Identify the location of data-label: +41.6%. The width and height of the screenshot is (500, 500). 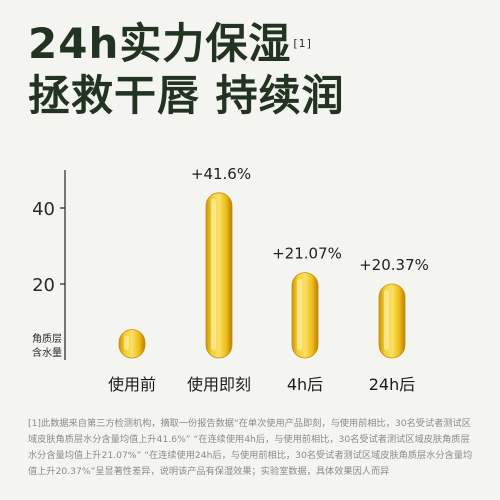
(221, 174).